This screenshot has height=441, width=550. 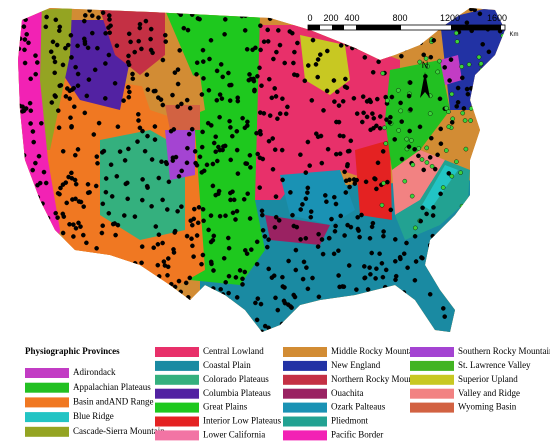 I want to click on scale-label: 200, so click(x=330, y=18).